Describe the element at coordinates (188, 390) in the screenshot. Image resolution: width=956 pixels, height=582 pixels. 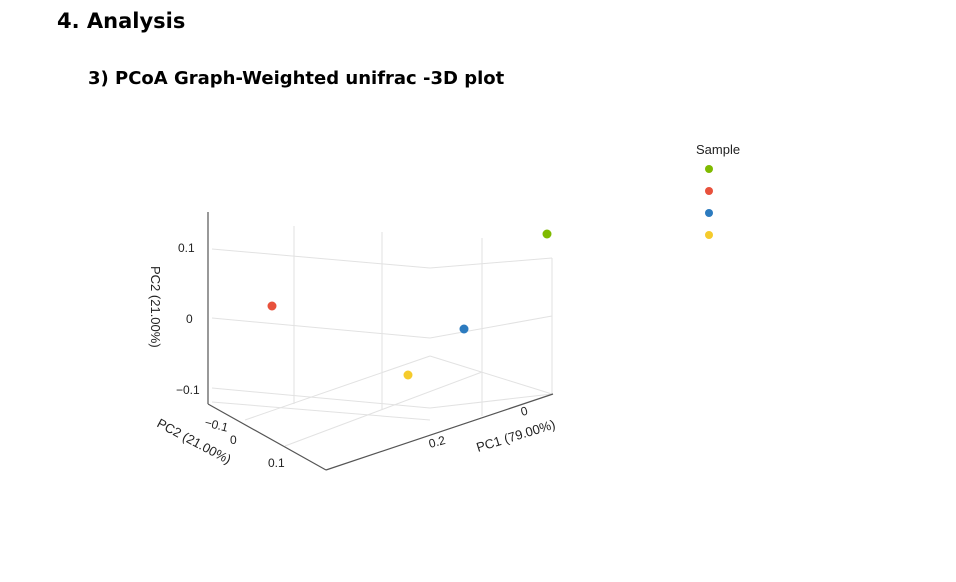
I see `y-tick-label-2: −0.1` at that location.